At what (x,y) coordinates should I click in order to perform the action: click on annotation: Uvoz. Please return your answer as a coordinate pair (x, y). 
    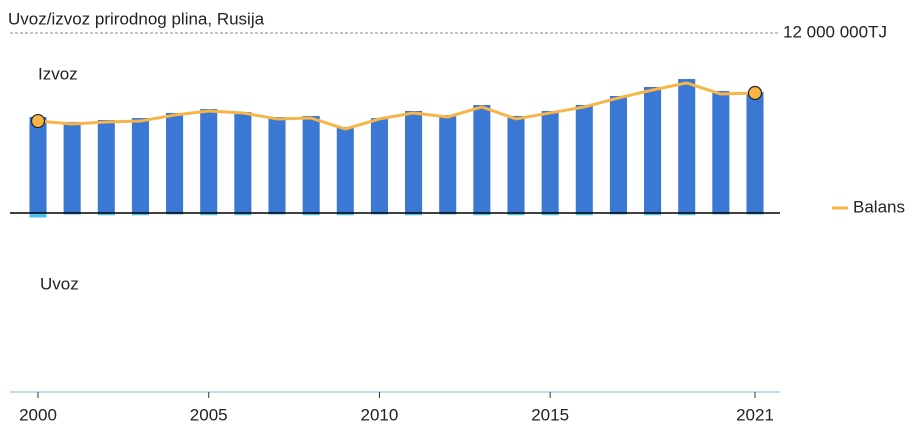
    Looking at the image, I should click on (59, 283).